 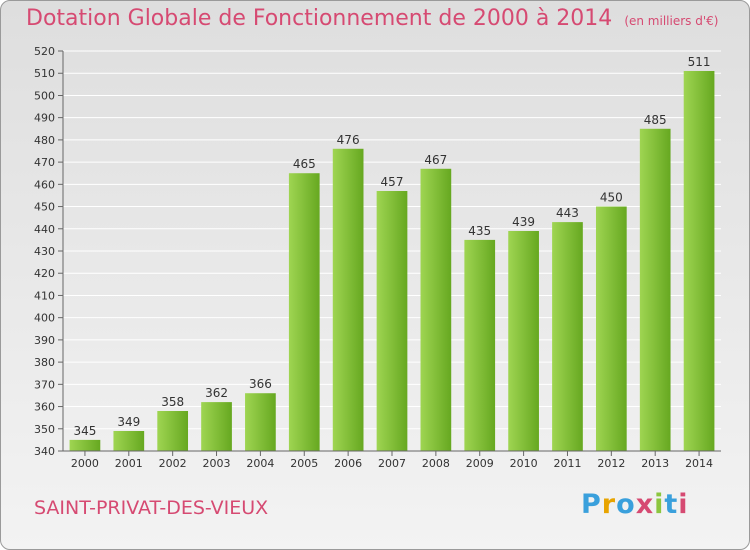 I want to click on bar-value-label: 366, so click(x=260, y=384).